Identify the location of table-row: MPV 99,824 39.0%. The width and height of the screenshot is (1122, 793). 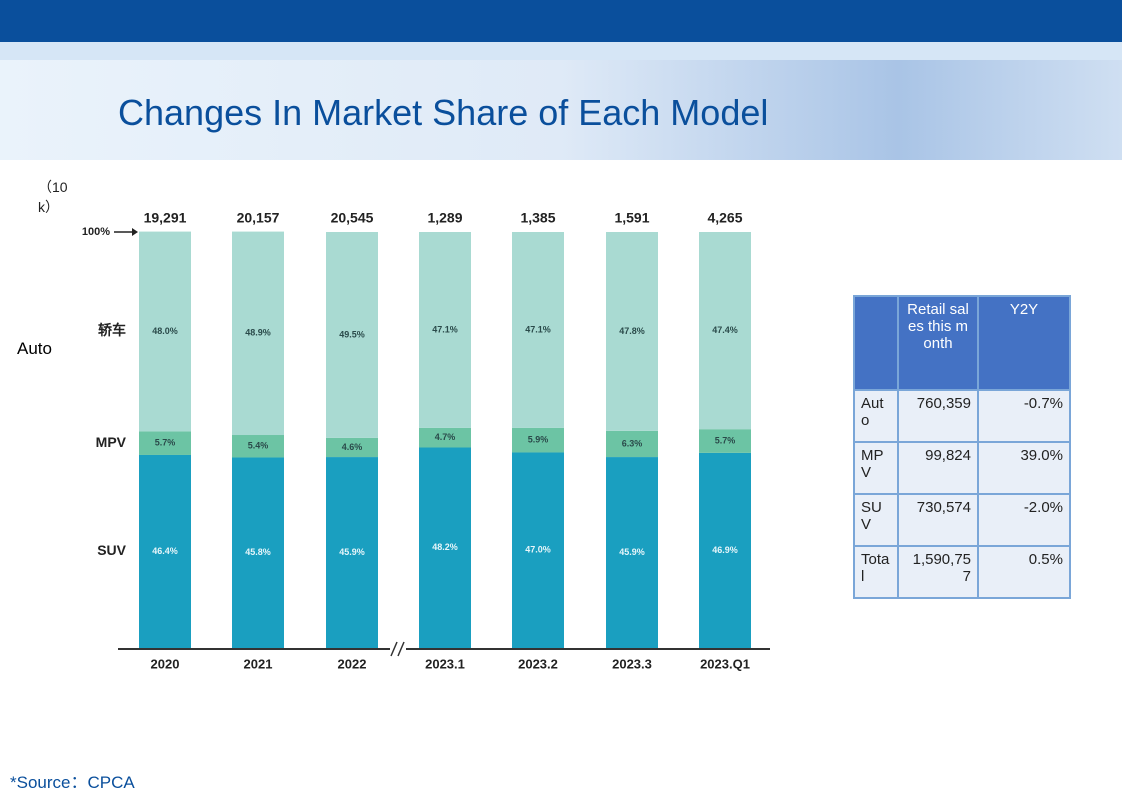
(962, 468).